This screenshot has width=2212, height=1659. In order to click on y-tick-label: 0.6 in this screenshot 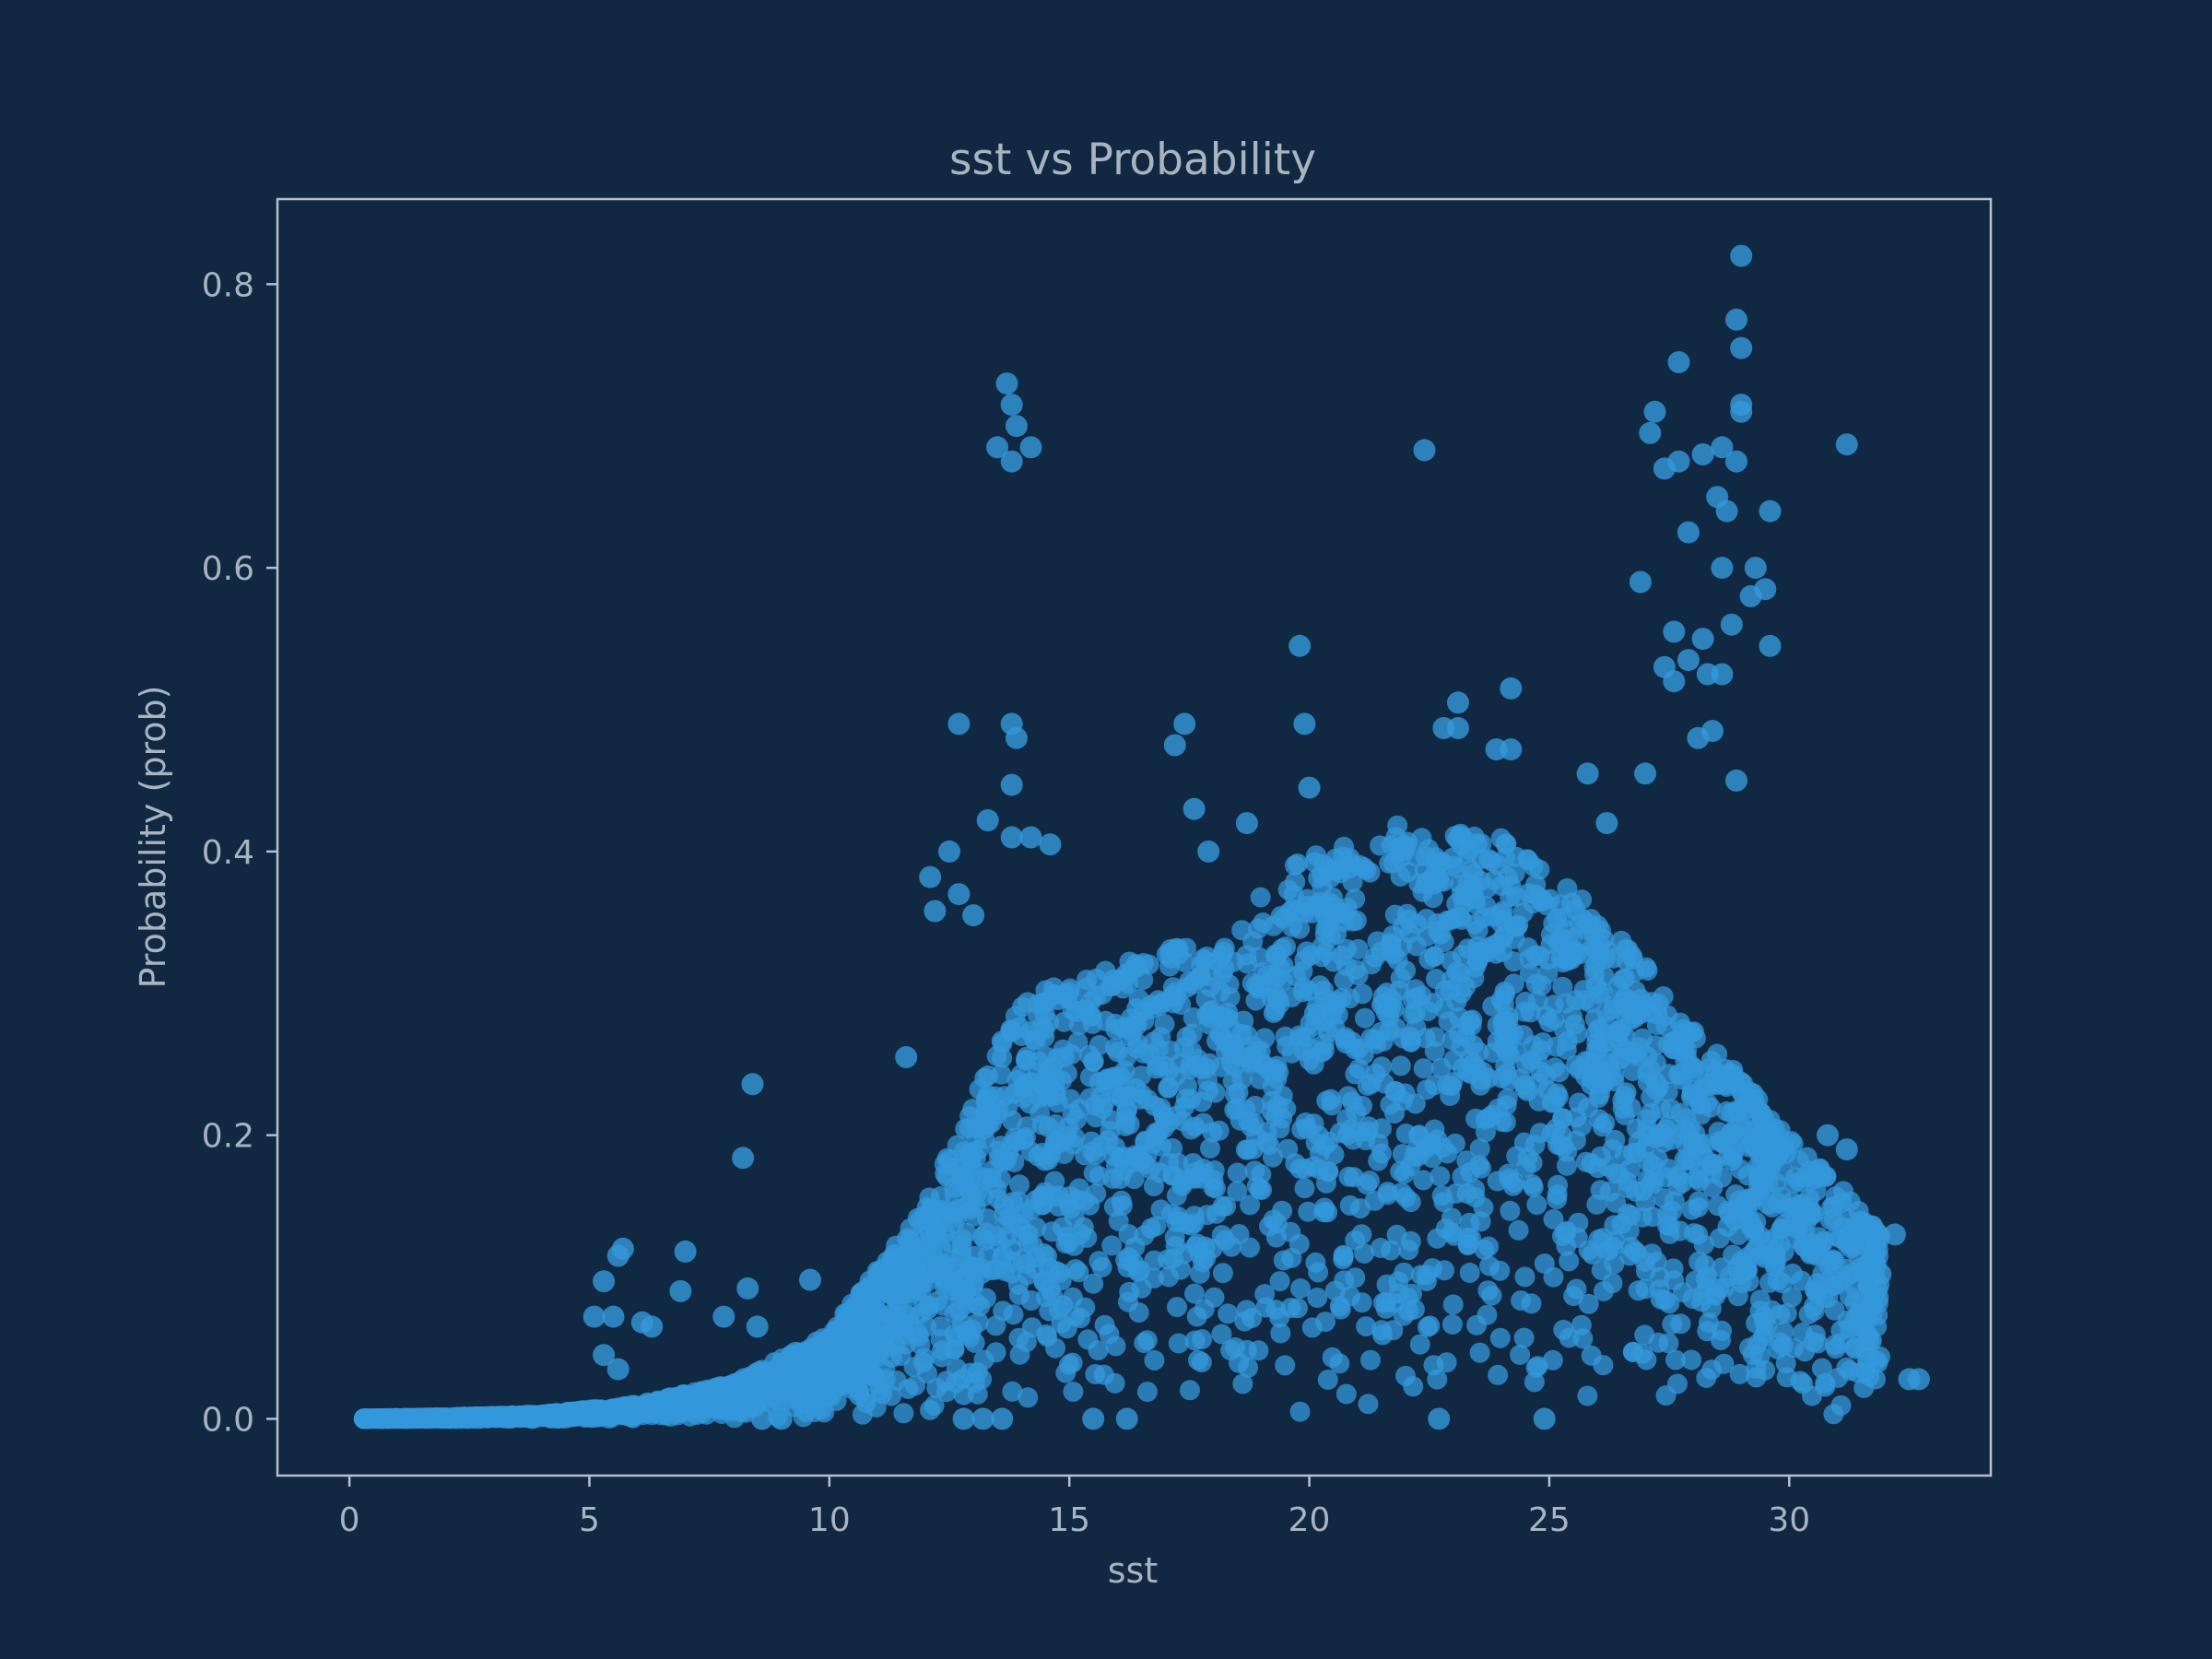, I will do `click(228, 569)`.